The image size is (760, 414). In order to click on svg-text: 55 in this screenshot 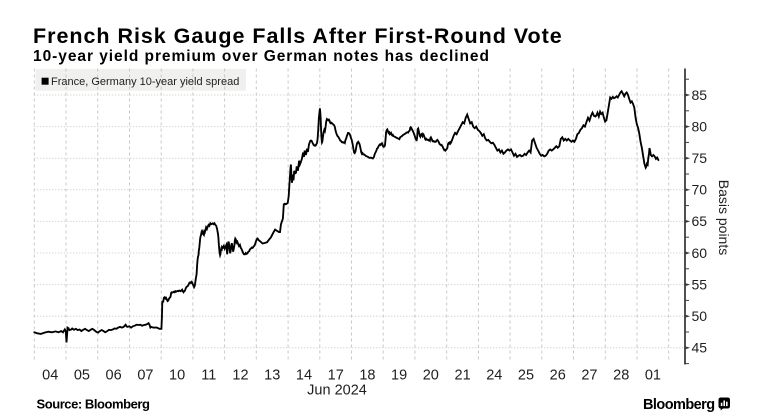, I will do `click(700, 284)`.